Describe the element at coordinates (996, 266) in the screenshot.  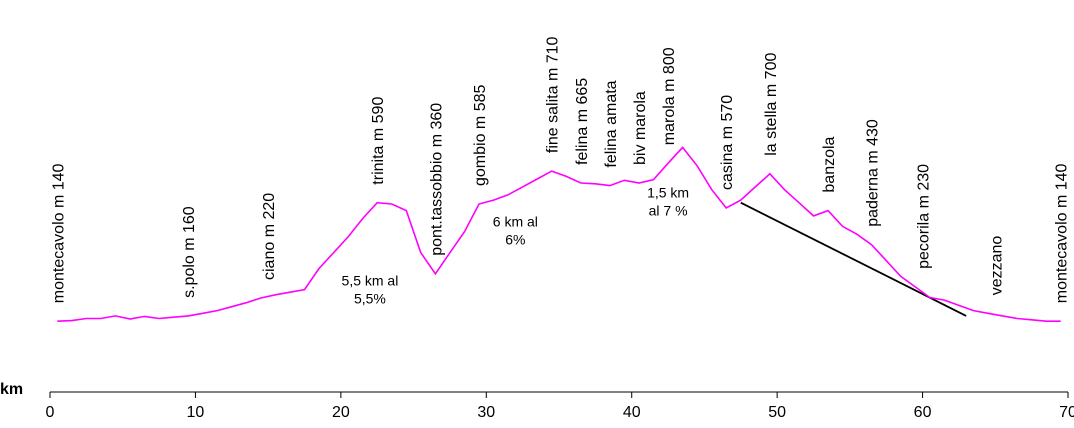
I see `place-label: vezzano` at that location.